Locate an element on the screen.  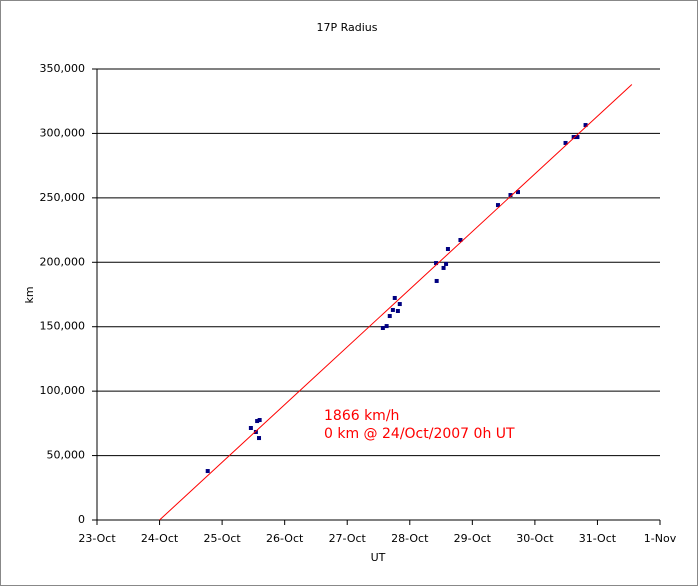
x-tick-label: 28-Oct is located at coordinates (410, 538).